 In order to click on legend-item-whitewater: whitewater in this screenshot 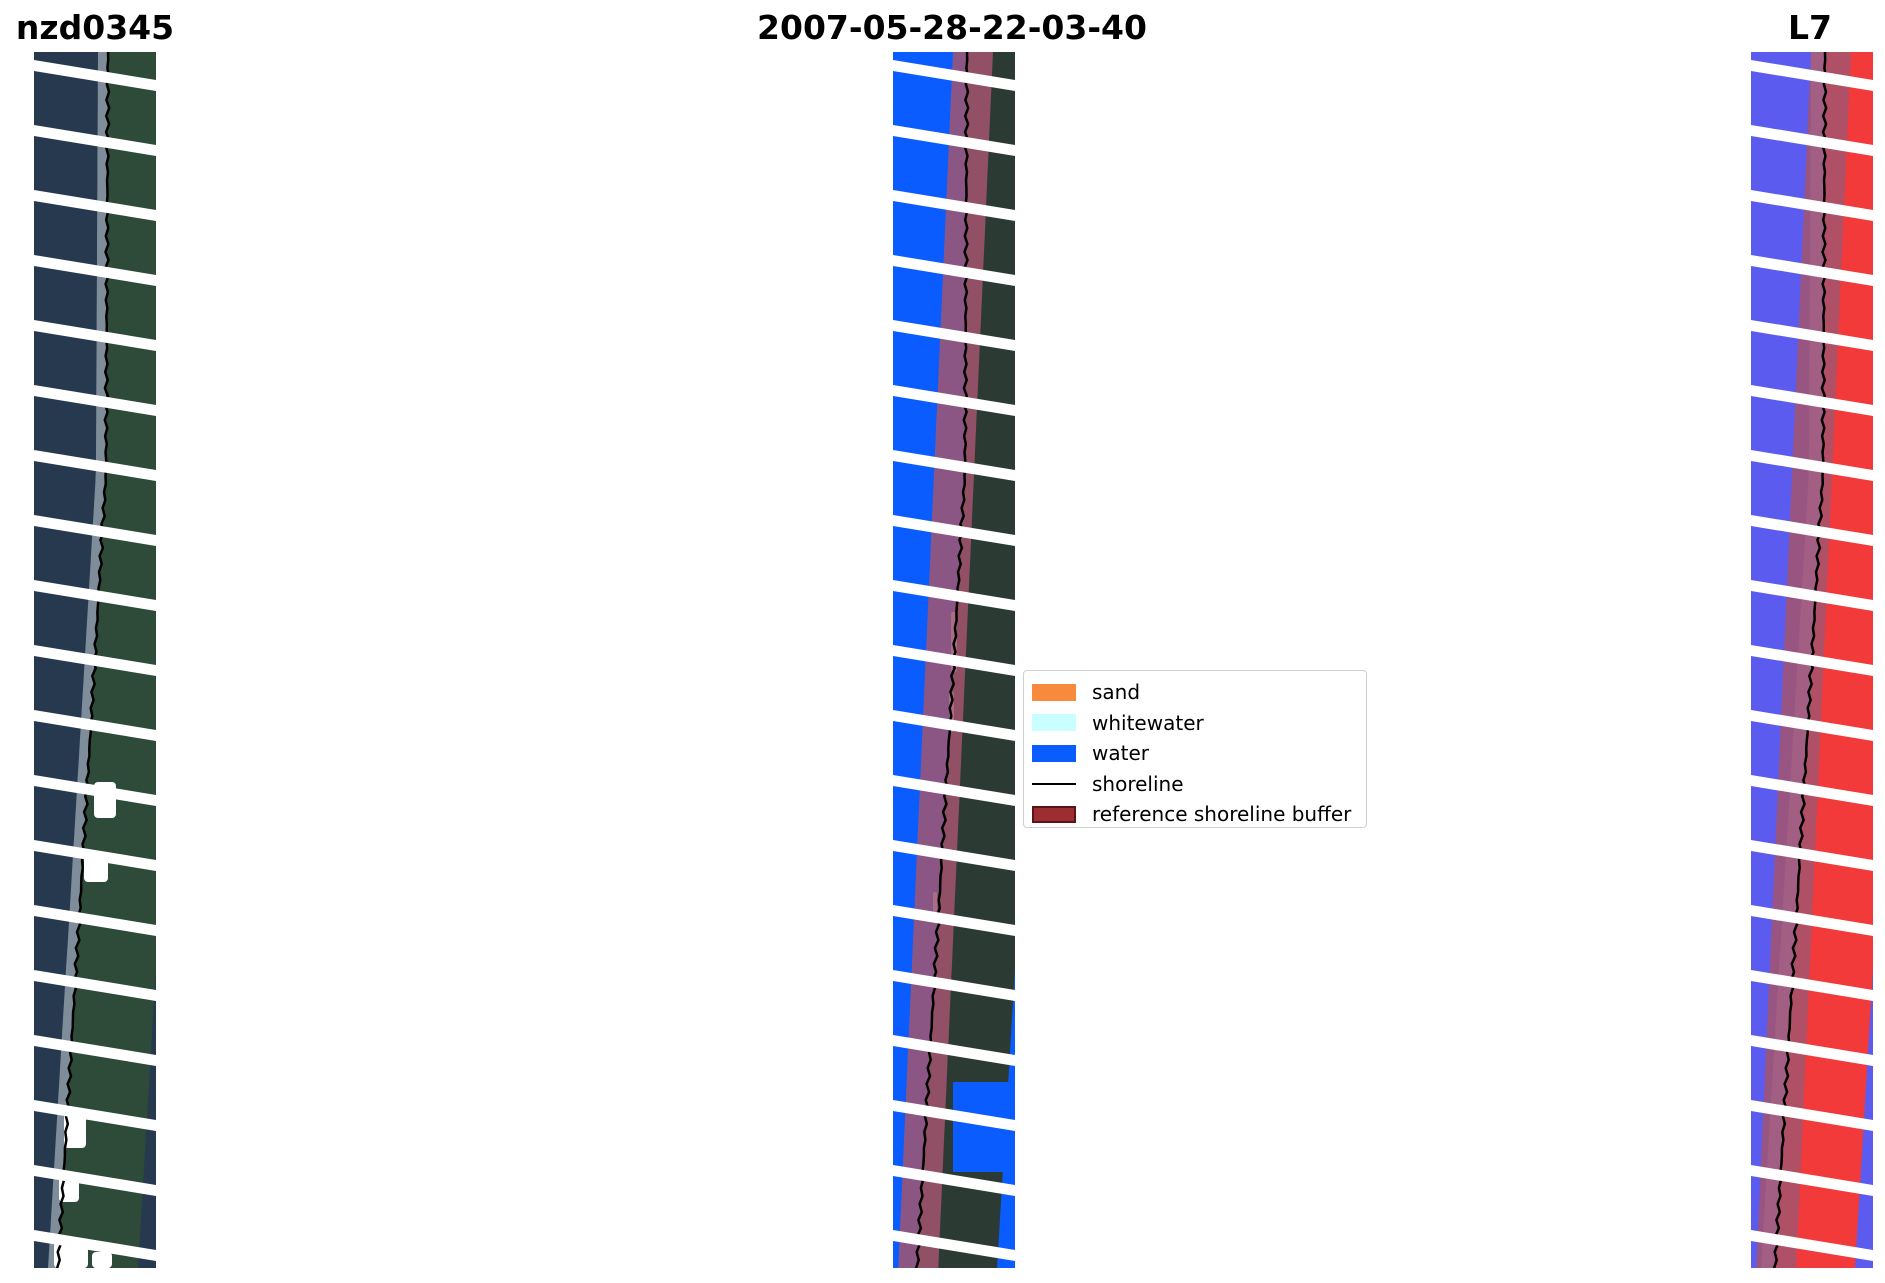, I will do `click(1195, 723)`.